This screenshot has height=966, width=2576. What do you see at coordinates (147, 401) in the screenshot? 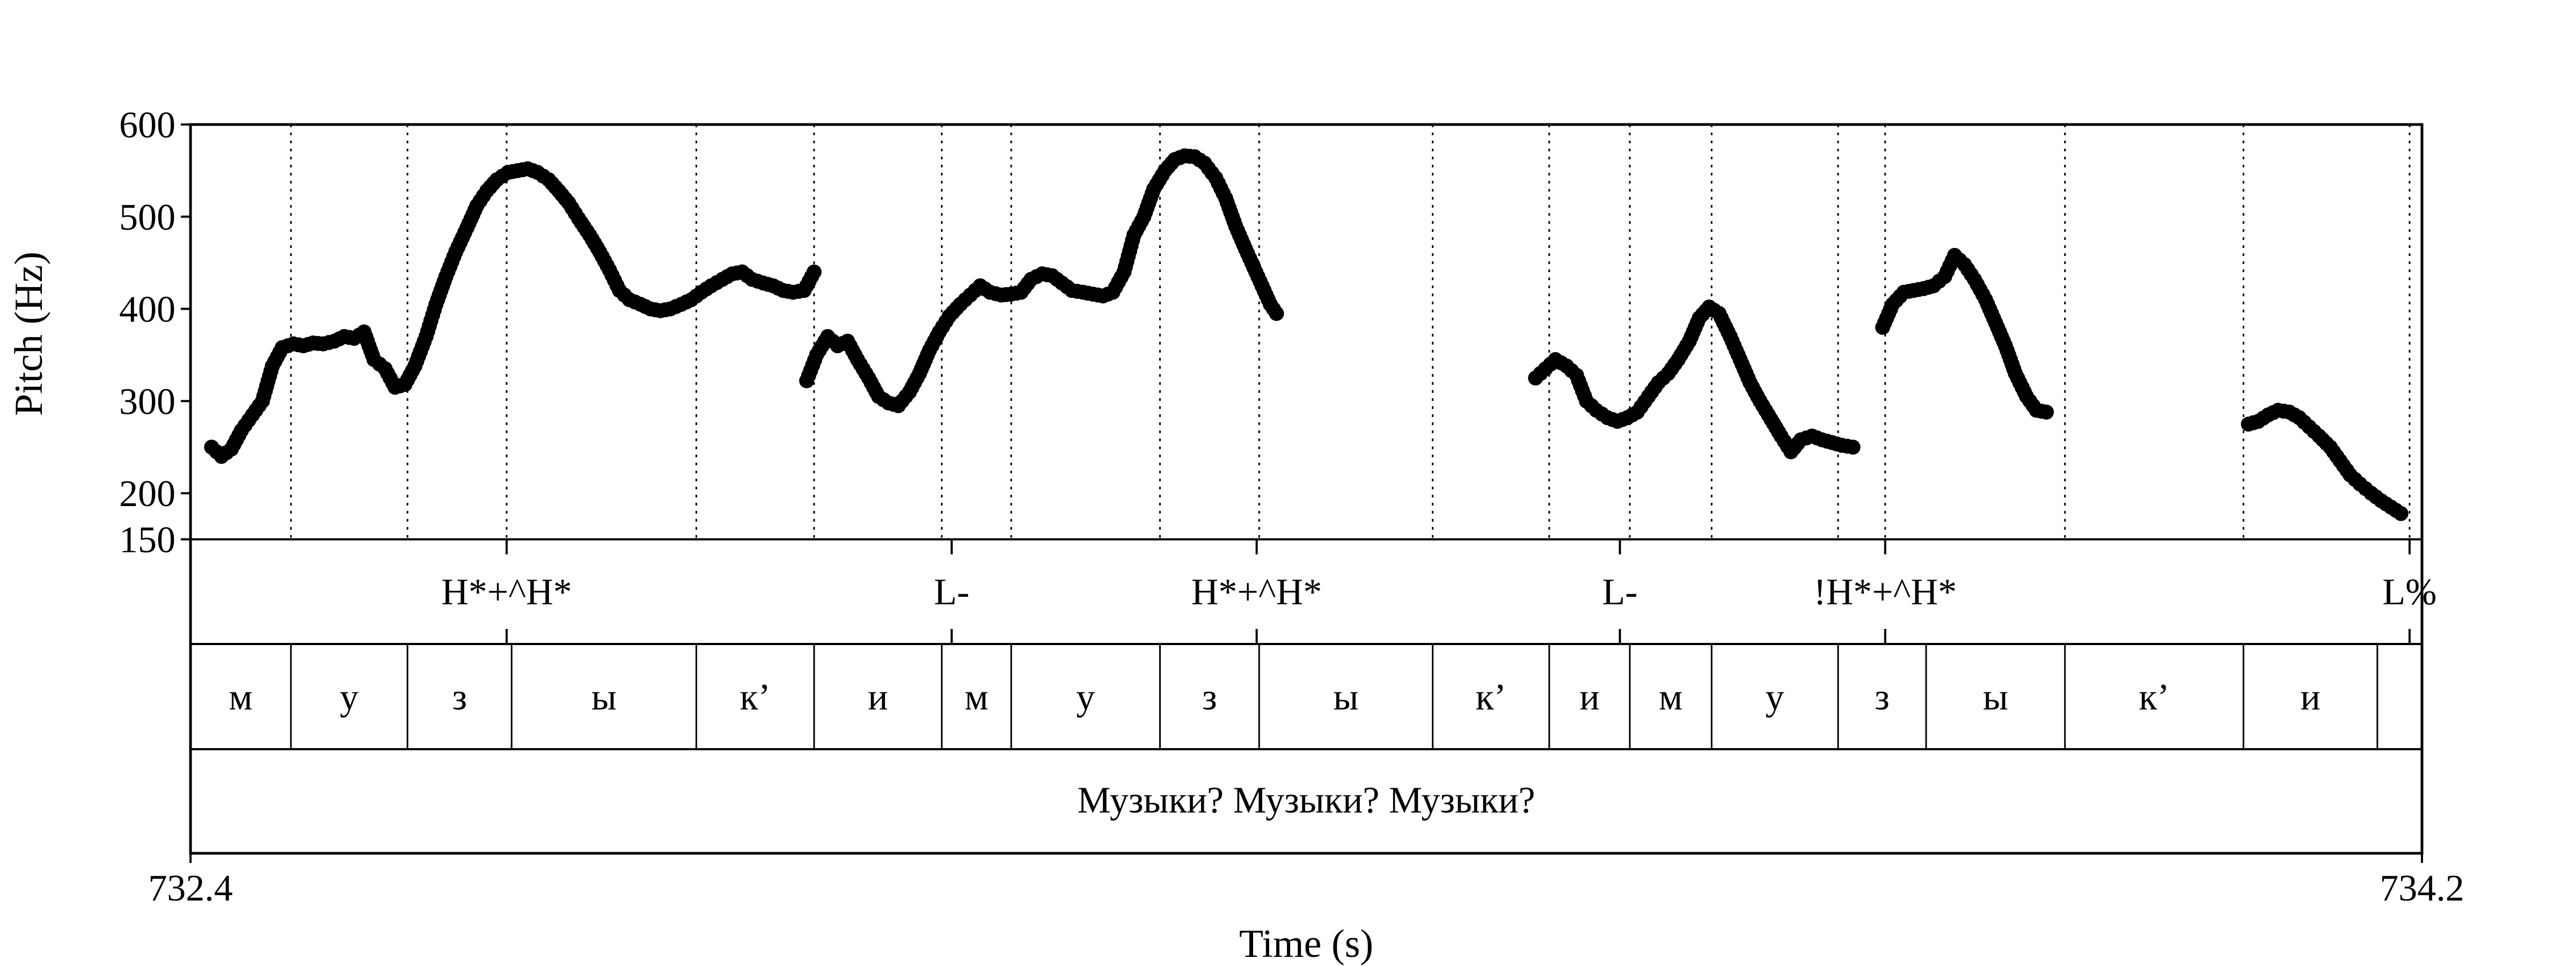
I see `y-tick-label: 300` at bounding box center [147, 401].